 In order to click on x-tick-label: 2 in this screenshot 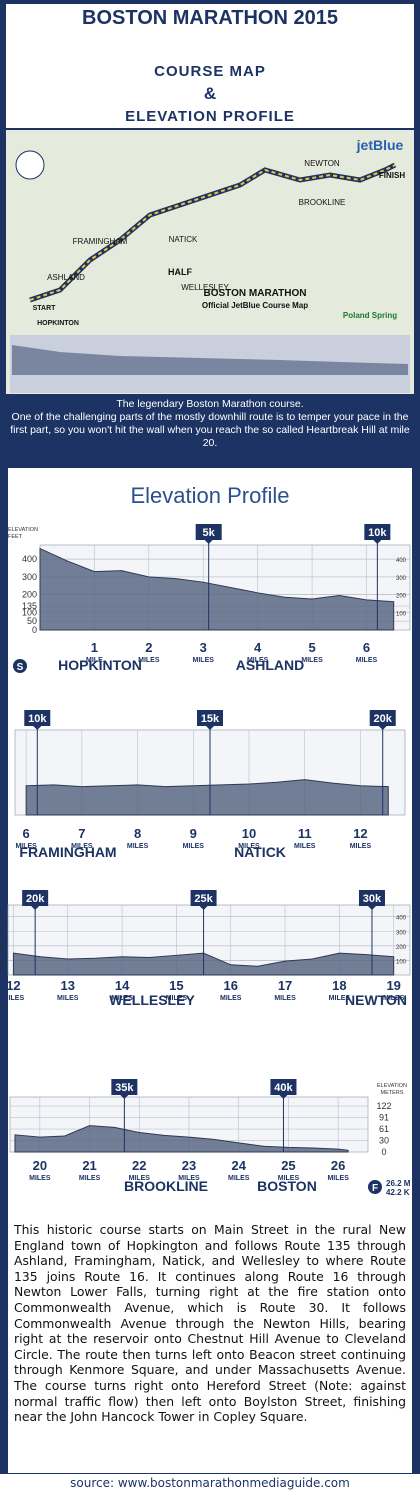, I will do `click(148, 647)`.